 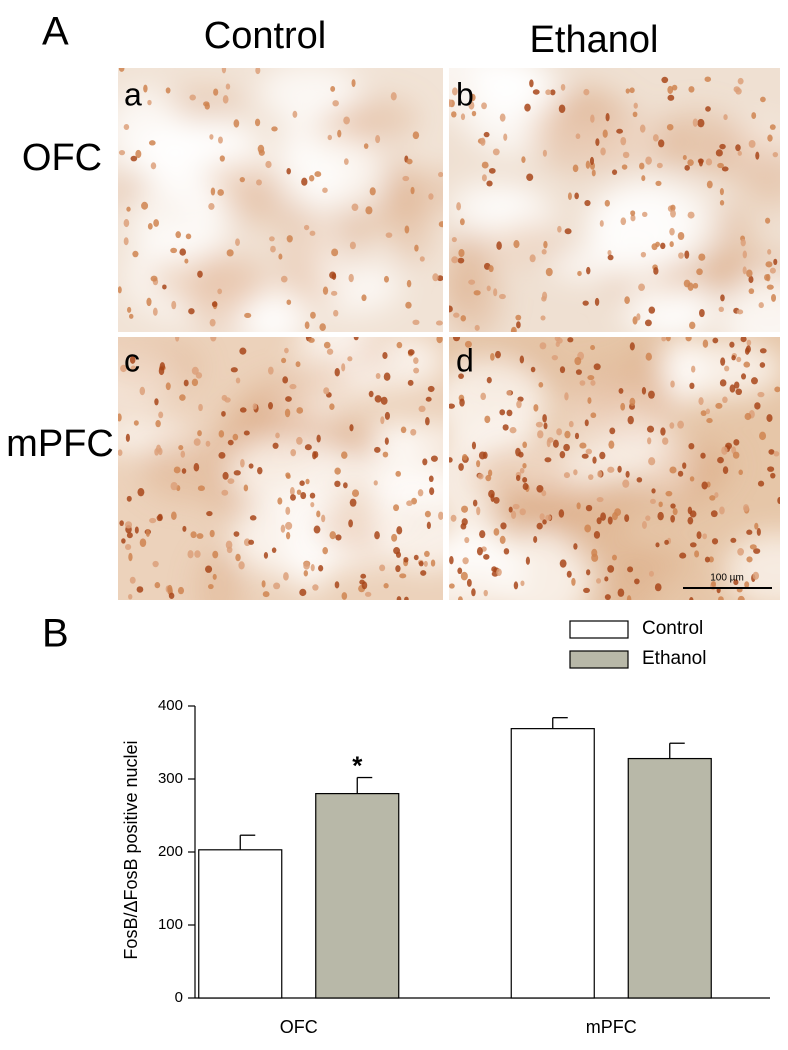 What do you see at coordinates (293, 471) in the screenshot?
I see `pale-region` at bounding box center [293, 471].